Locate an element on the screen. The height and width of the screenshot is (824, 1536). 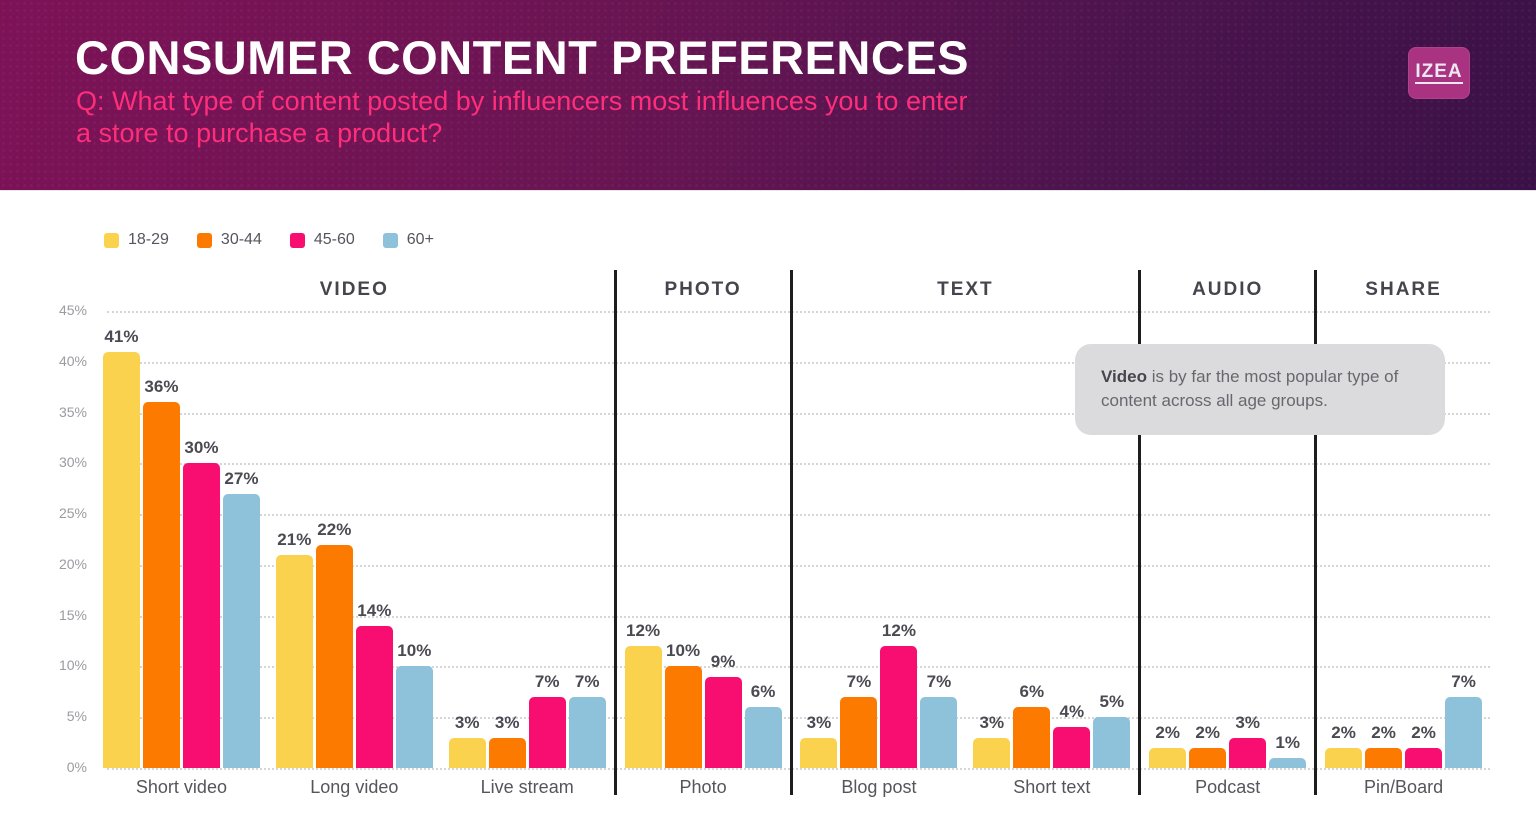
bar-value-label: 4% is located at coordinates (1072, 712).